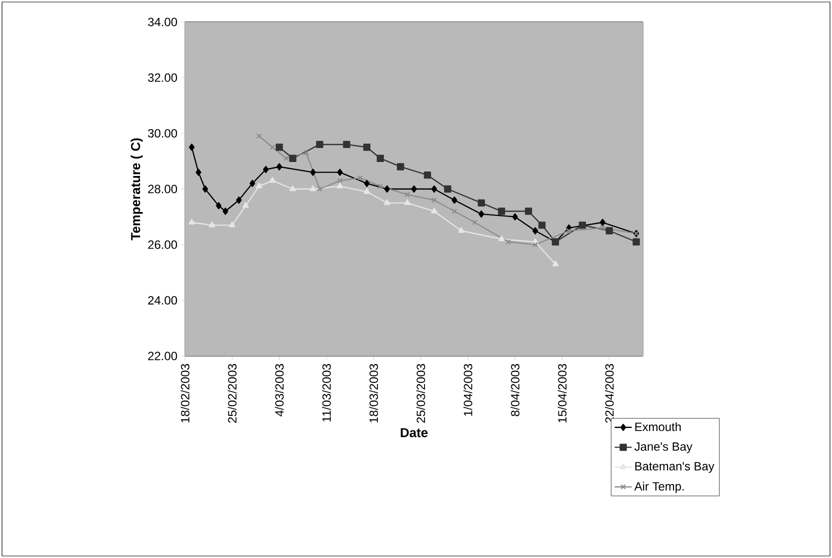  What do you see at coordinates (163, 244) in the screenshot?
I see `y-tick-label: 26.00` at bounding box center [163, 244].